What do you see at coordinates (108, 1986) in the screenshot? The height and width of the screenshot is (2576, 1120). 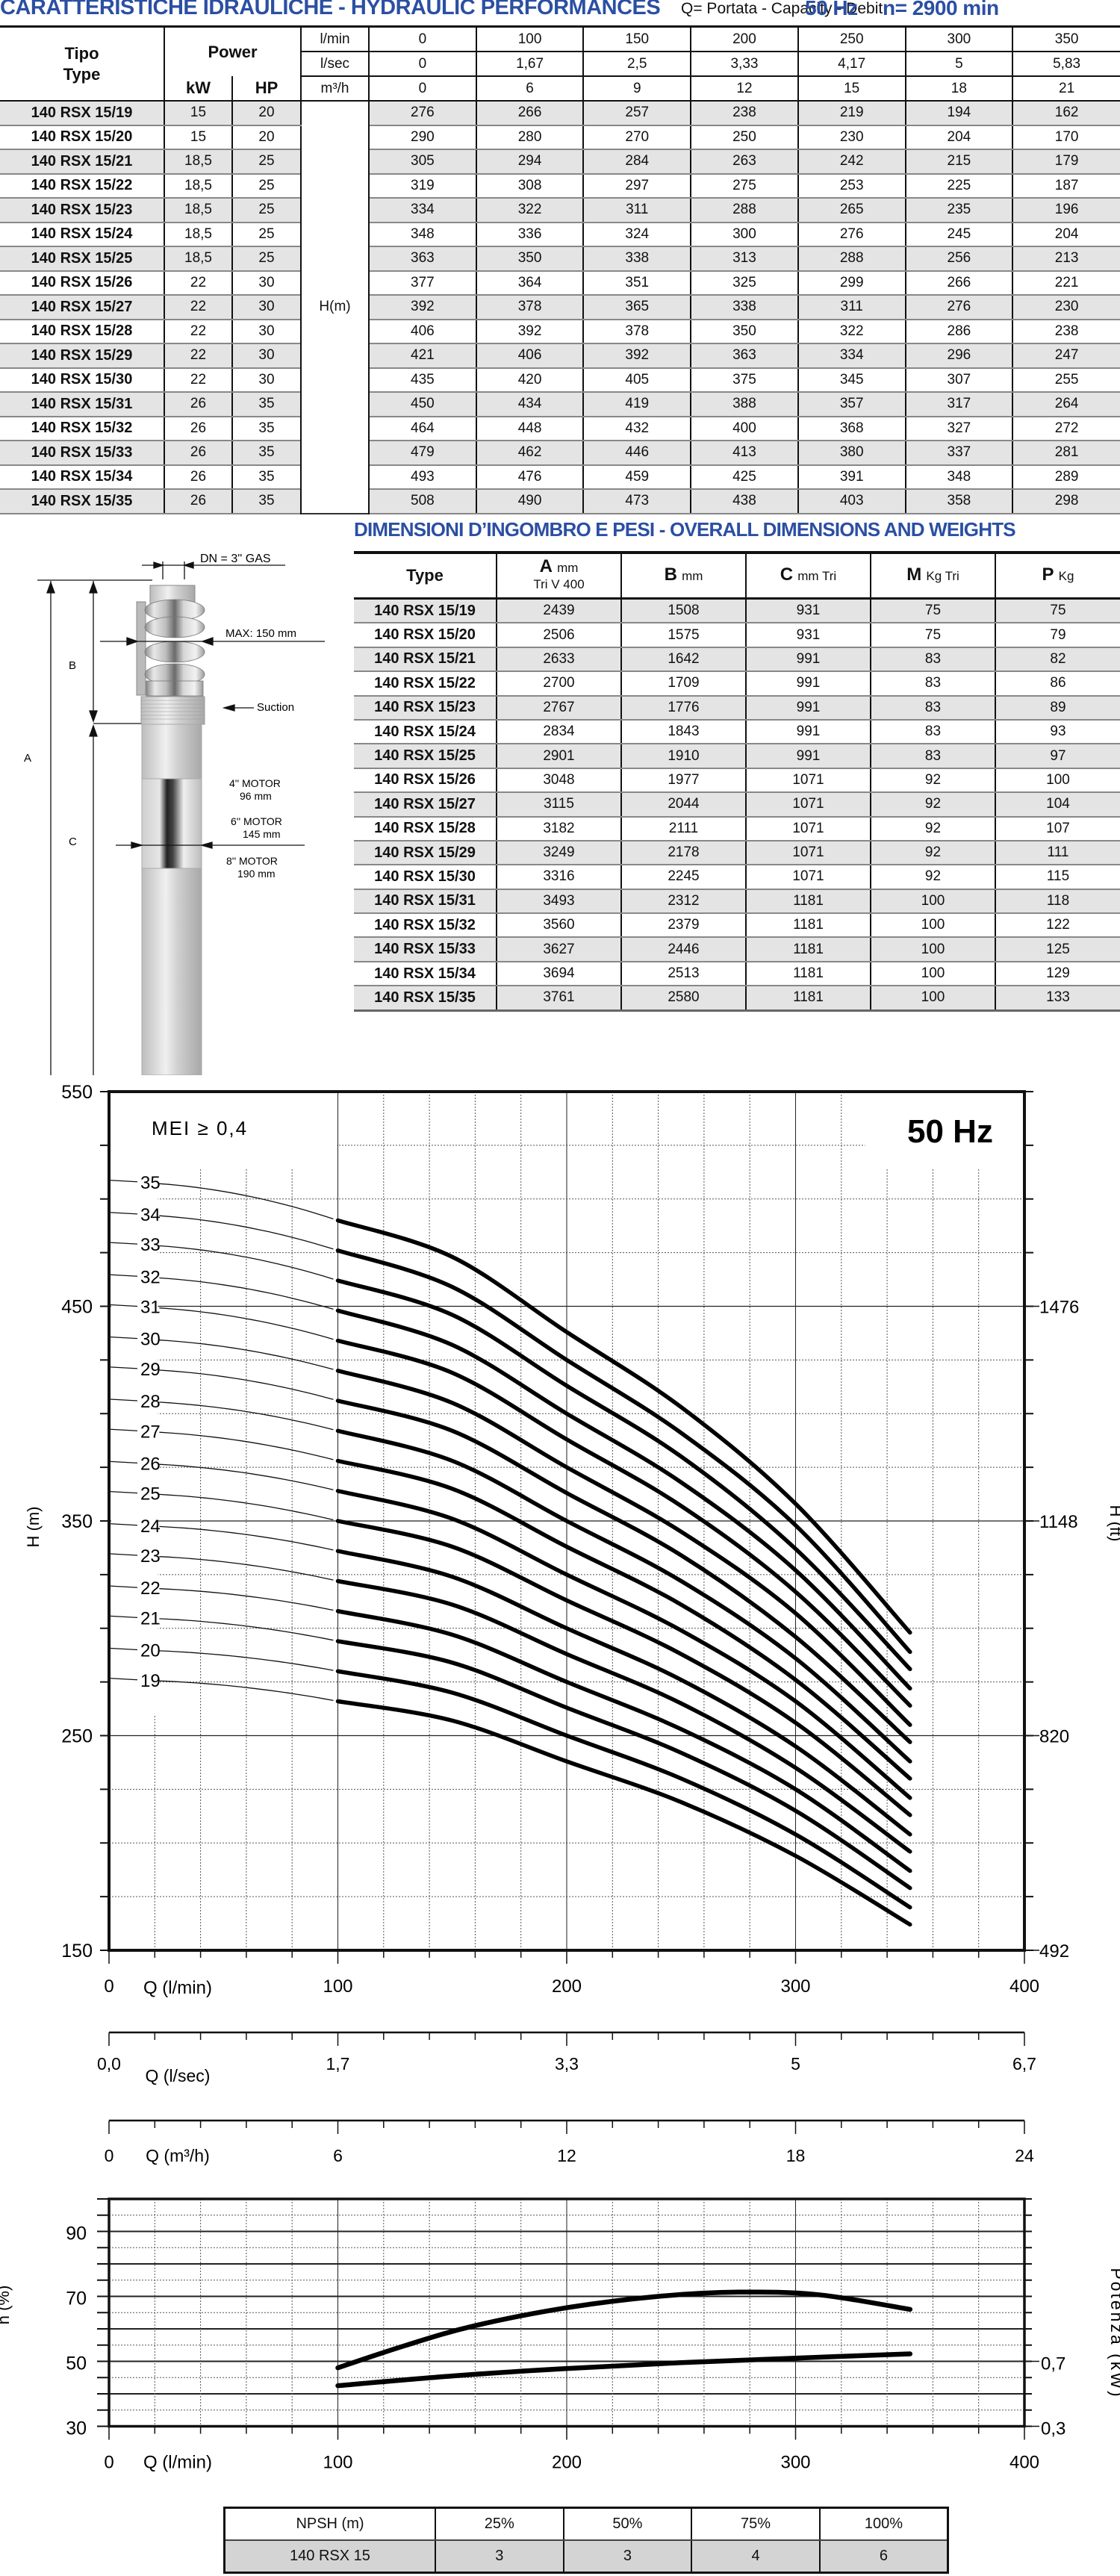 I see `q-axis-tick: 0` at bounding box center [108, 1986].